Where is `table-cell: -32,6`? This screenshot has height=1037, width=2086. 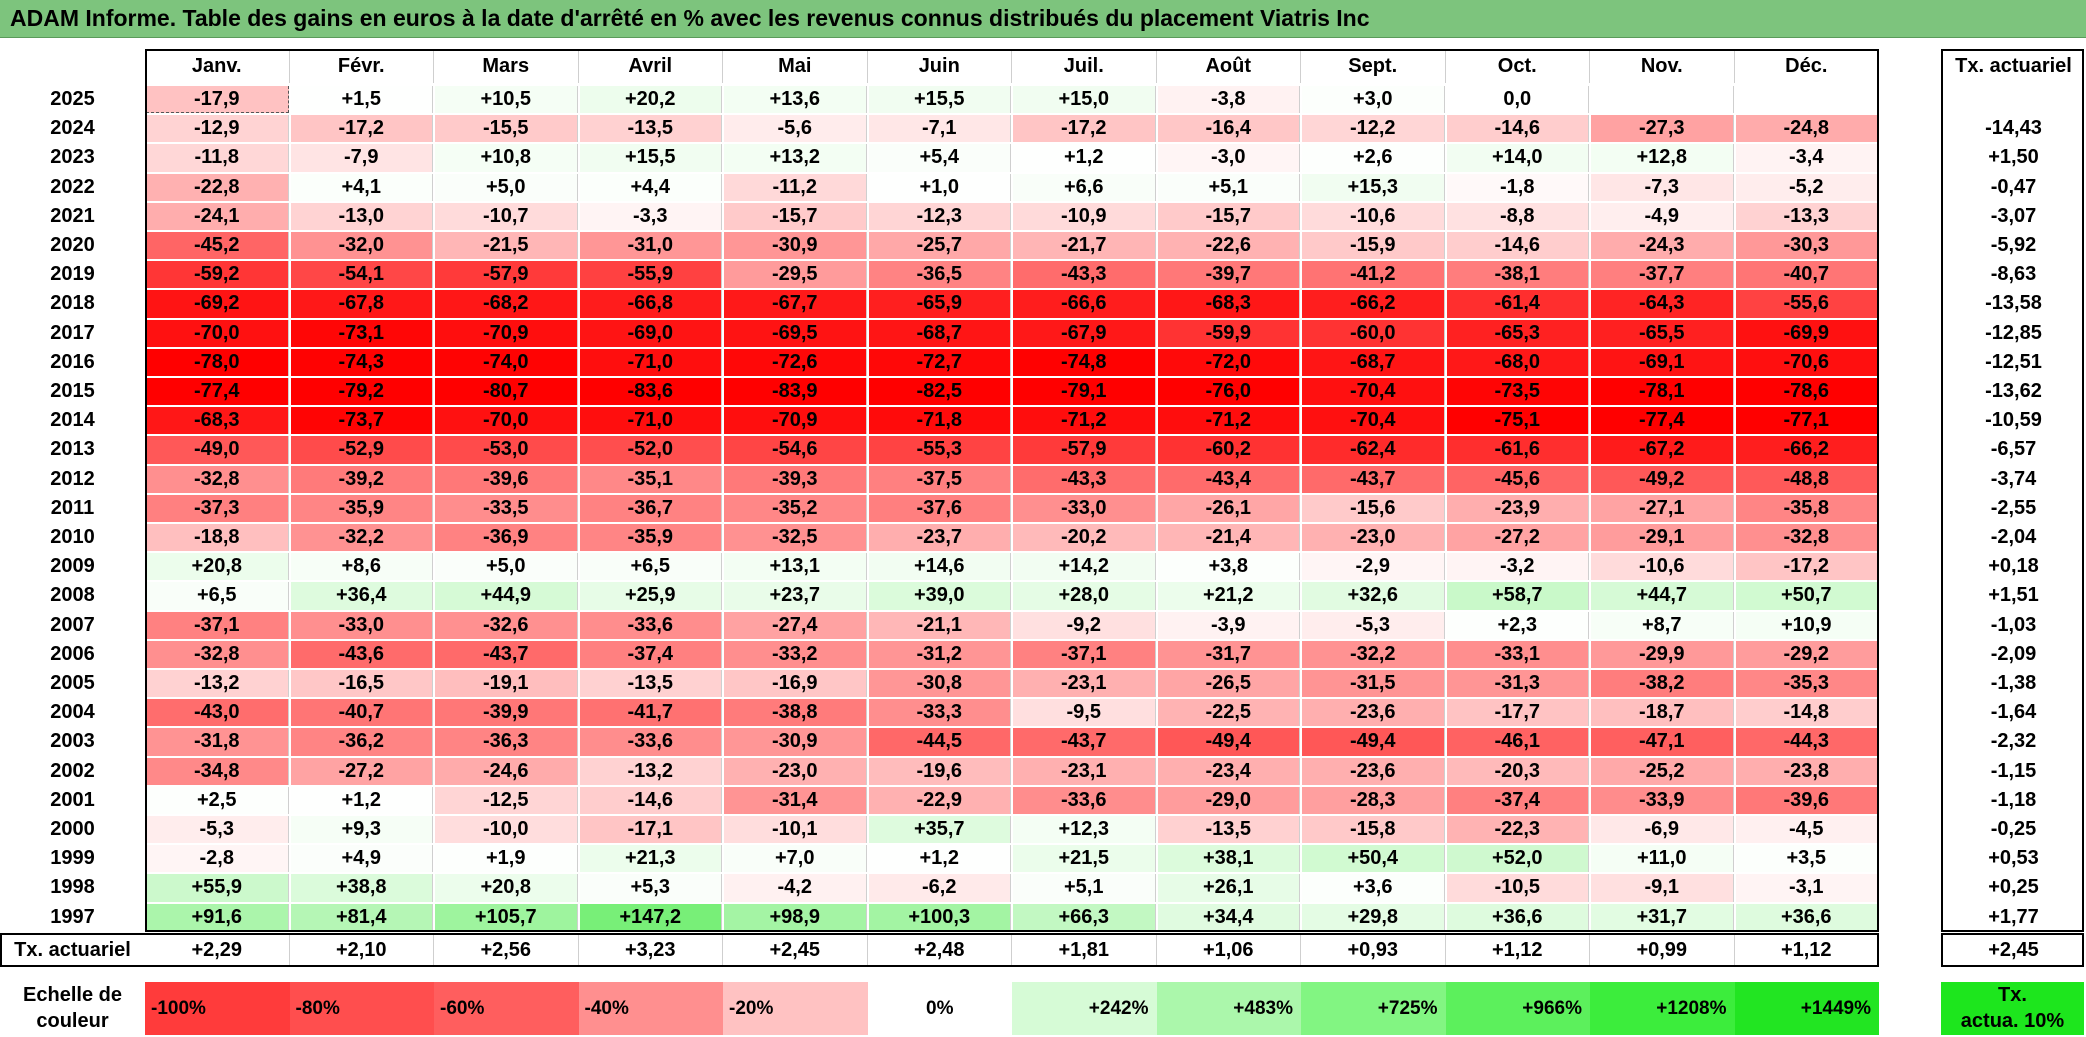 table-cell: -32,6 is located at coordinates (506, 625).